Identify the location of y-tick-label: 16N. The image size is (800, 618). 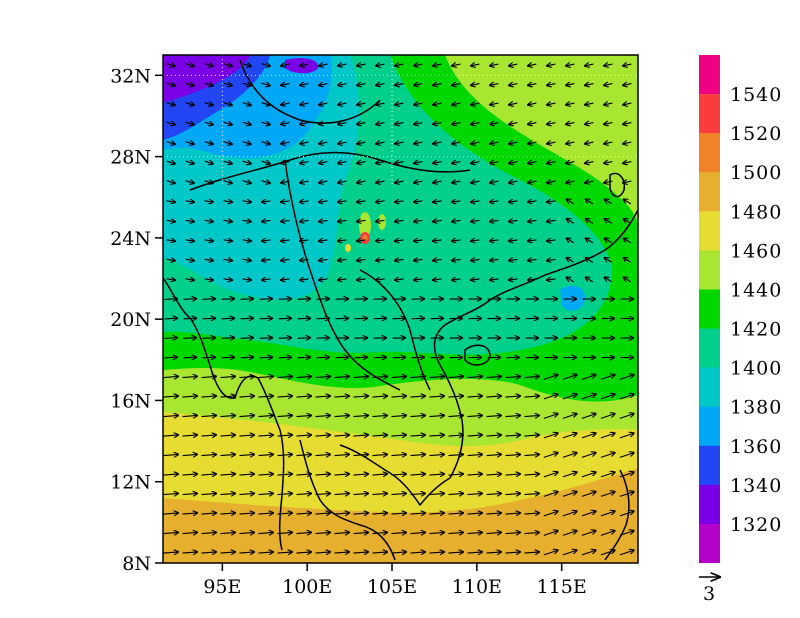
(130, 401).